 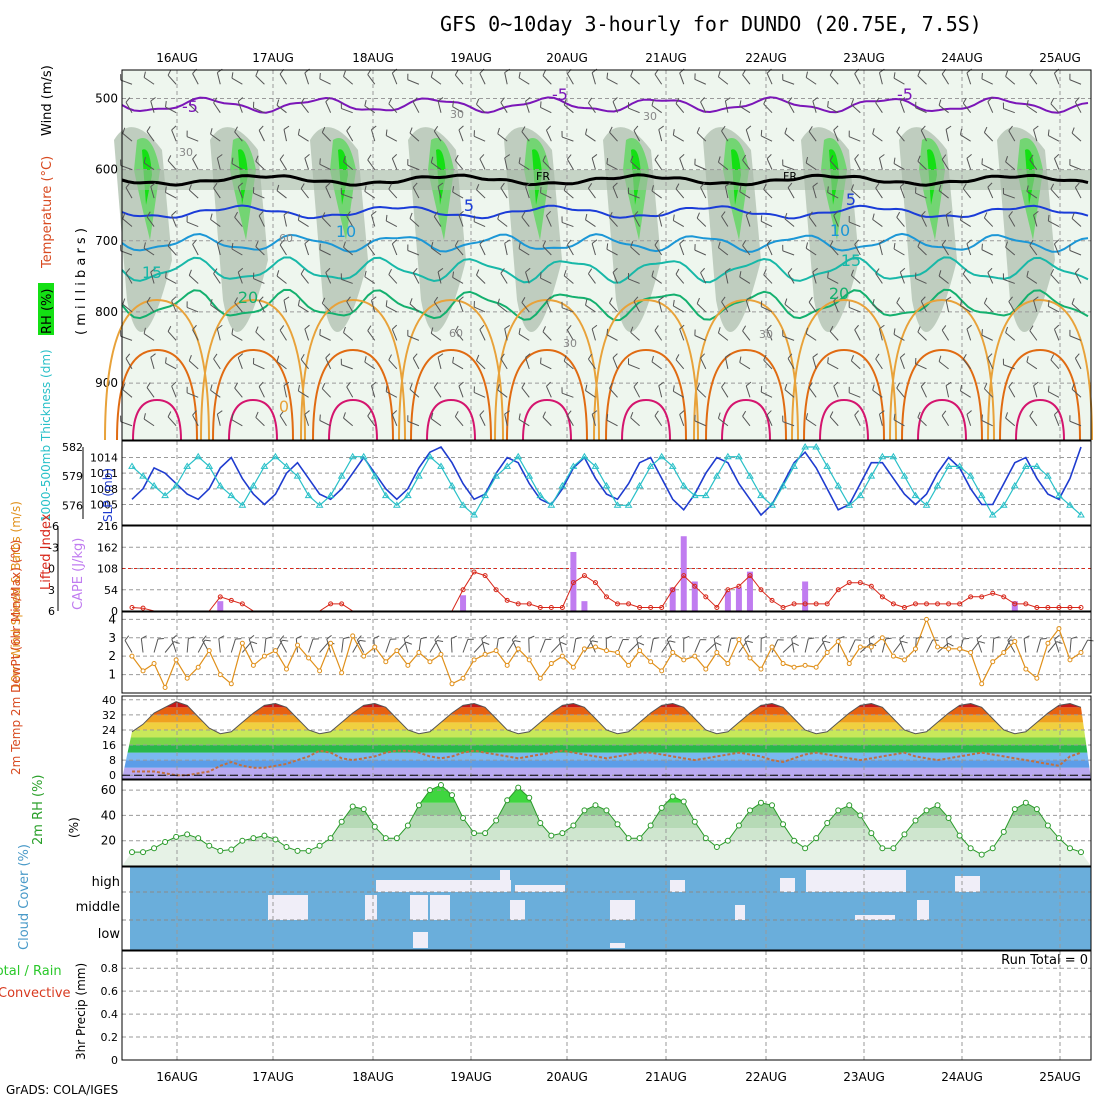 What do you see at coordinates (109, 730) in the screenshot?
I see `temp-ytick-24: 24` at bounding box center [109, 730].